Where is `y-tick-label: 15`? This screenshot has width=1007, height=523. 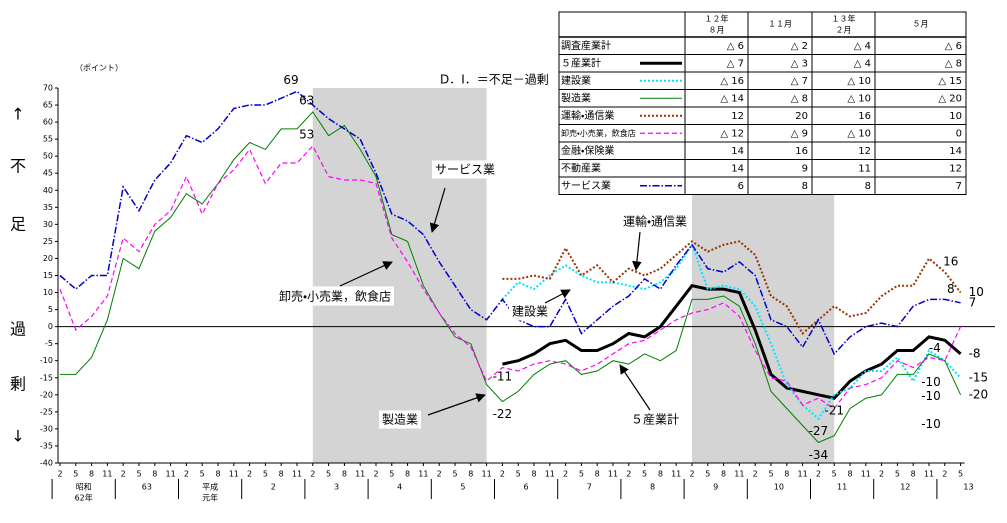 y-tick-label: 15 is located at coordinates (48, 275).